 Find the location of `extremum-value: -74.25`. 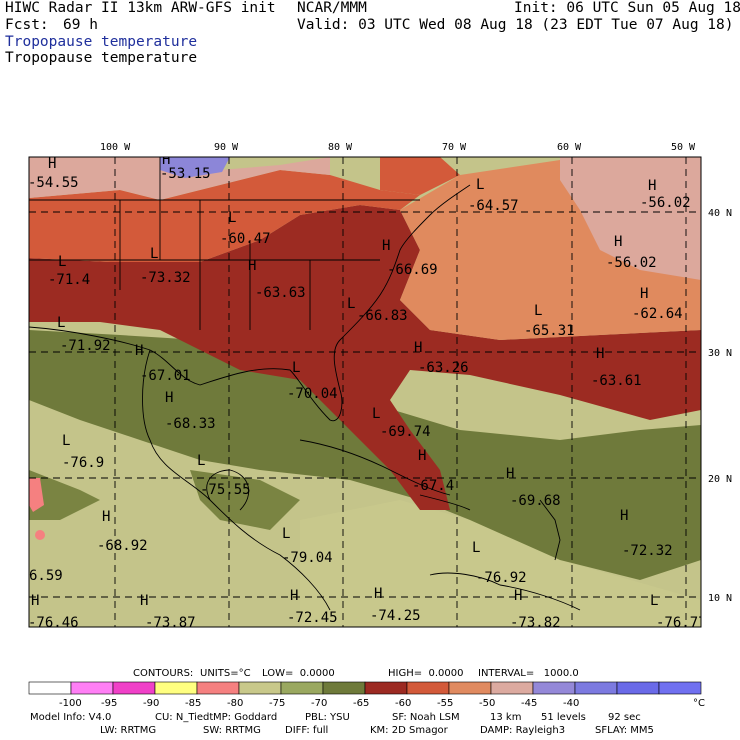

extremum-value: -74.25 is located at coordinates (395, 616).